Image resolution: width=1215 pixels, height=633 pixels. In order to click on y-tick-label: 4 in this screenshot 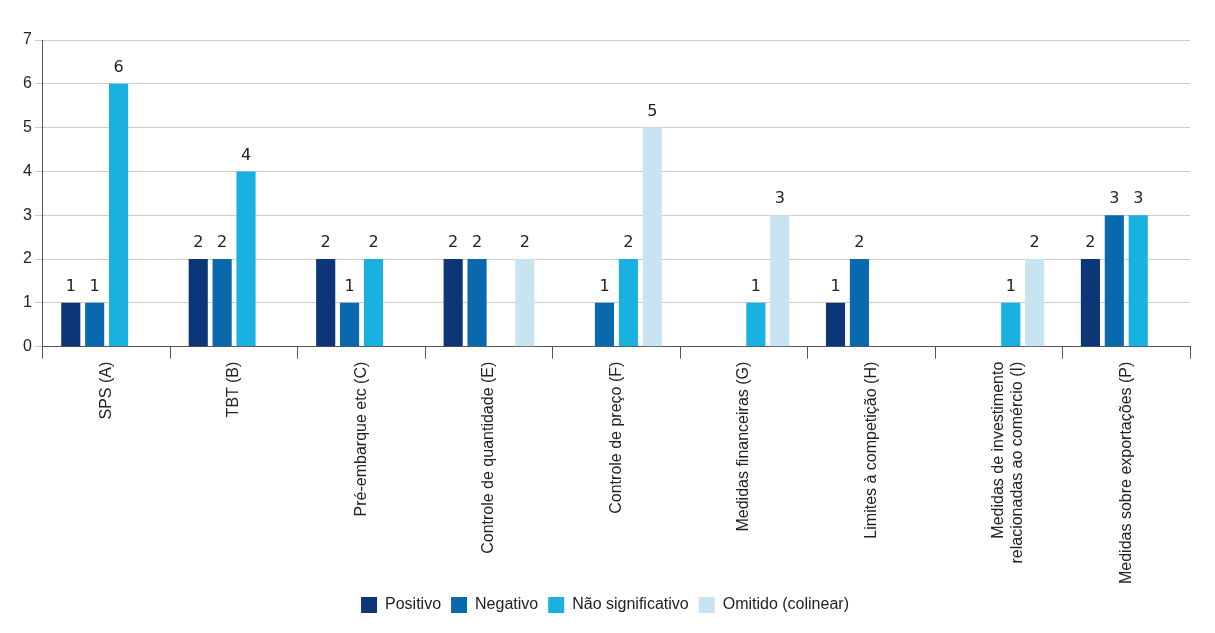, I will do `click(27, 170)`.